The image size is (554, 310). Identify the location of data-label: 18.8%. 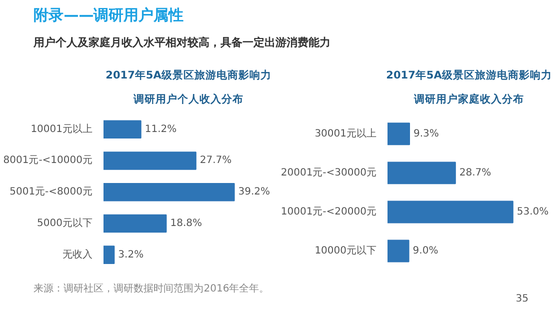
(186, 223).